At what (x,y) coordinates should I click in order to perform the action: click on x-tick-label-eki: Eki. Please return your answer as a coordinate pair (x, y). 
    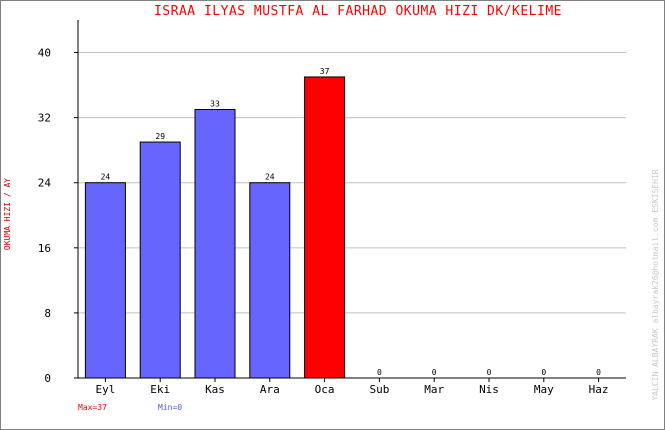
    Looking at the image, I should click on (160, 389).